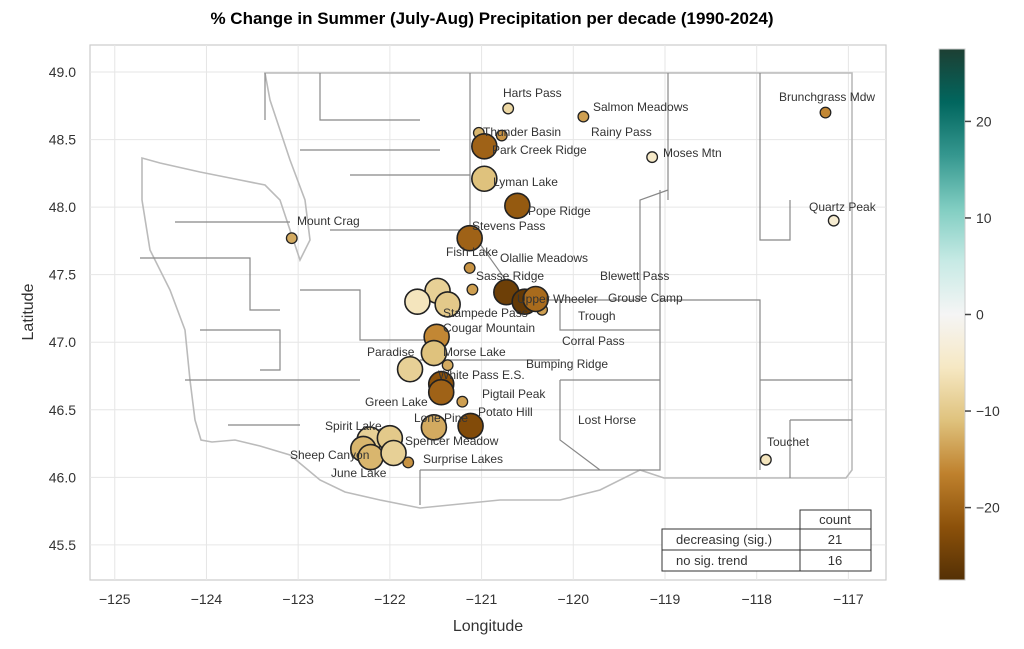  What do you see at coordinates (835, 519) in the screenshot?
I see `table-header-count: count` at bounding box center [835, 519].